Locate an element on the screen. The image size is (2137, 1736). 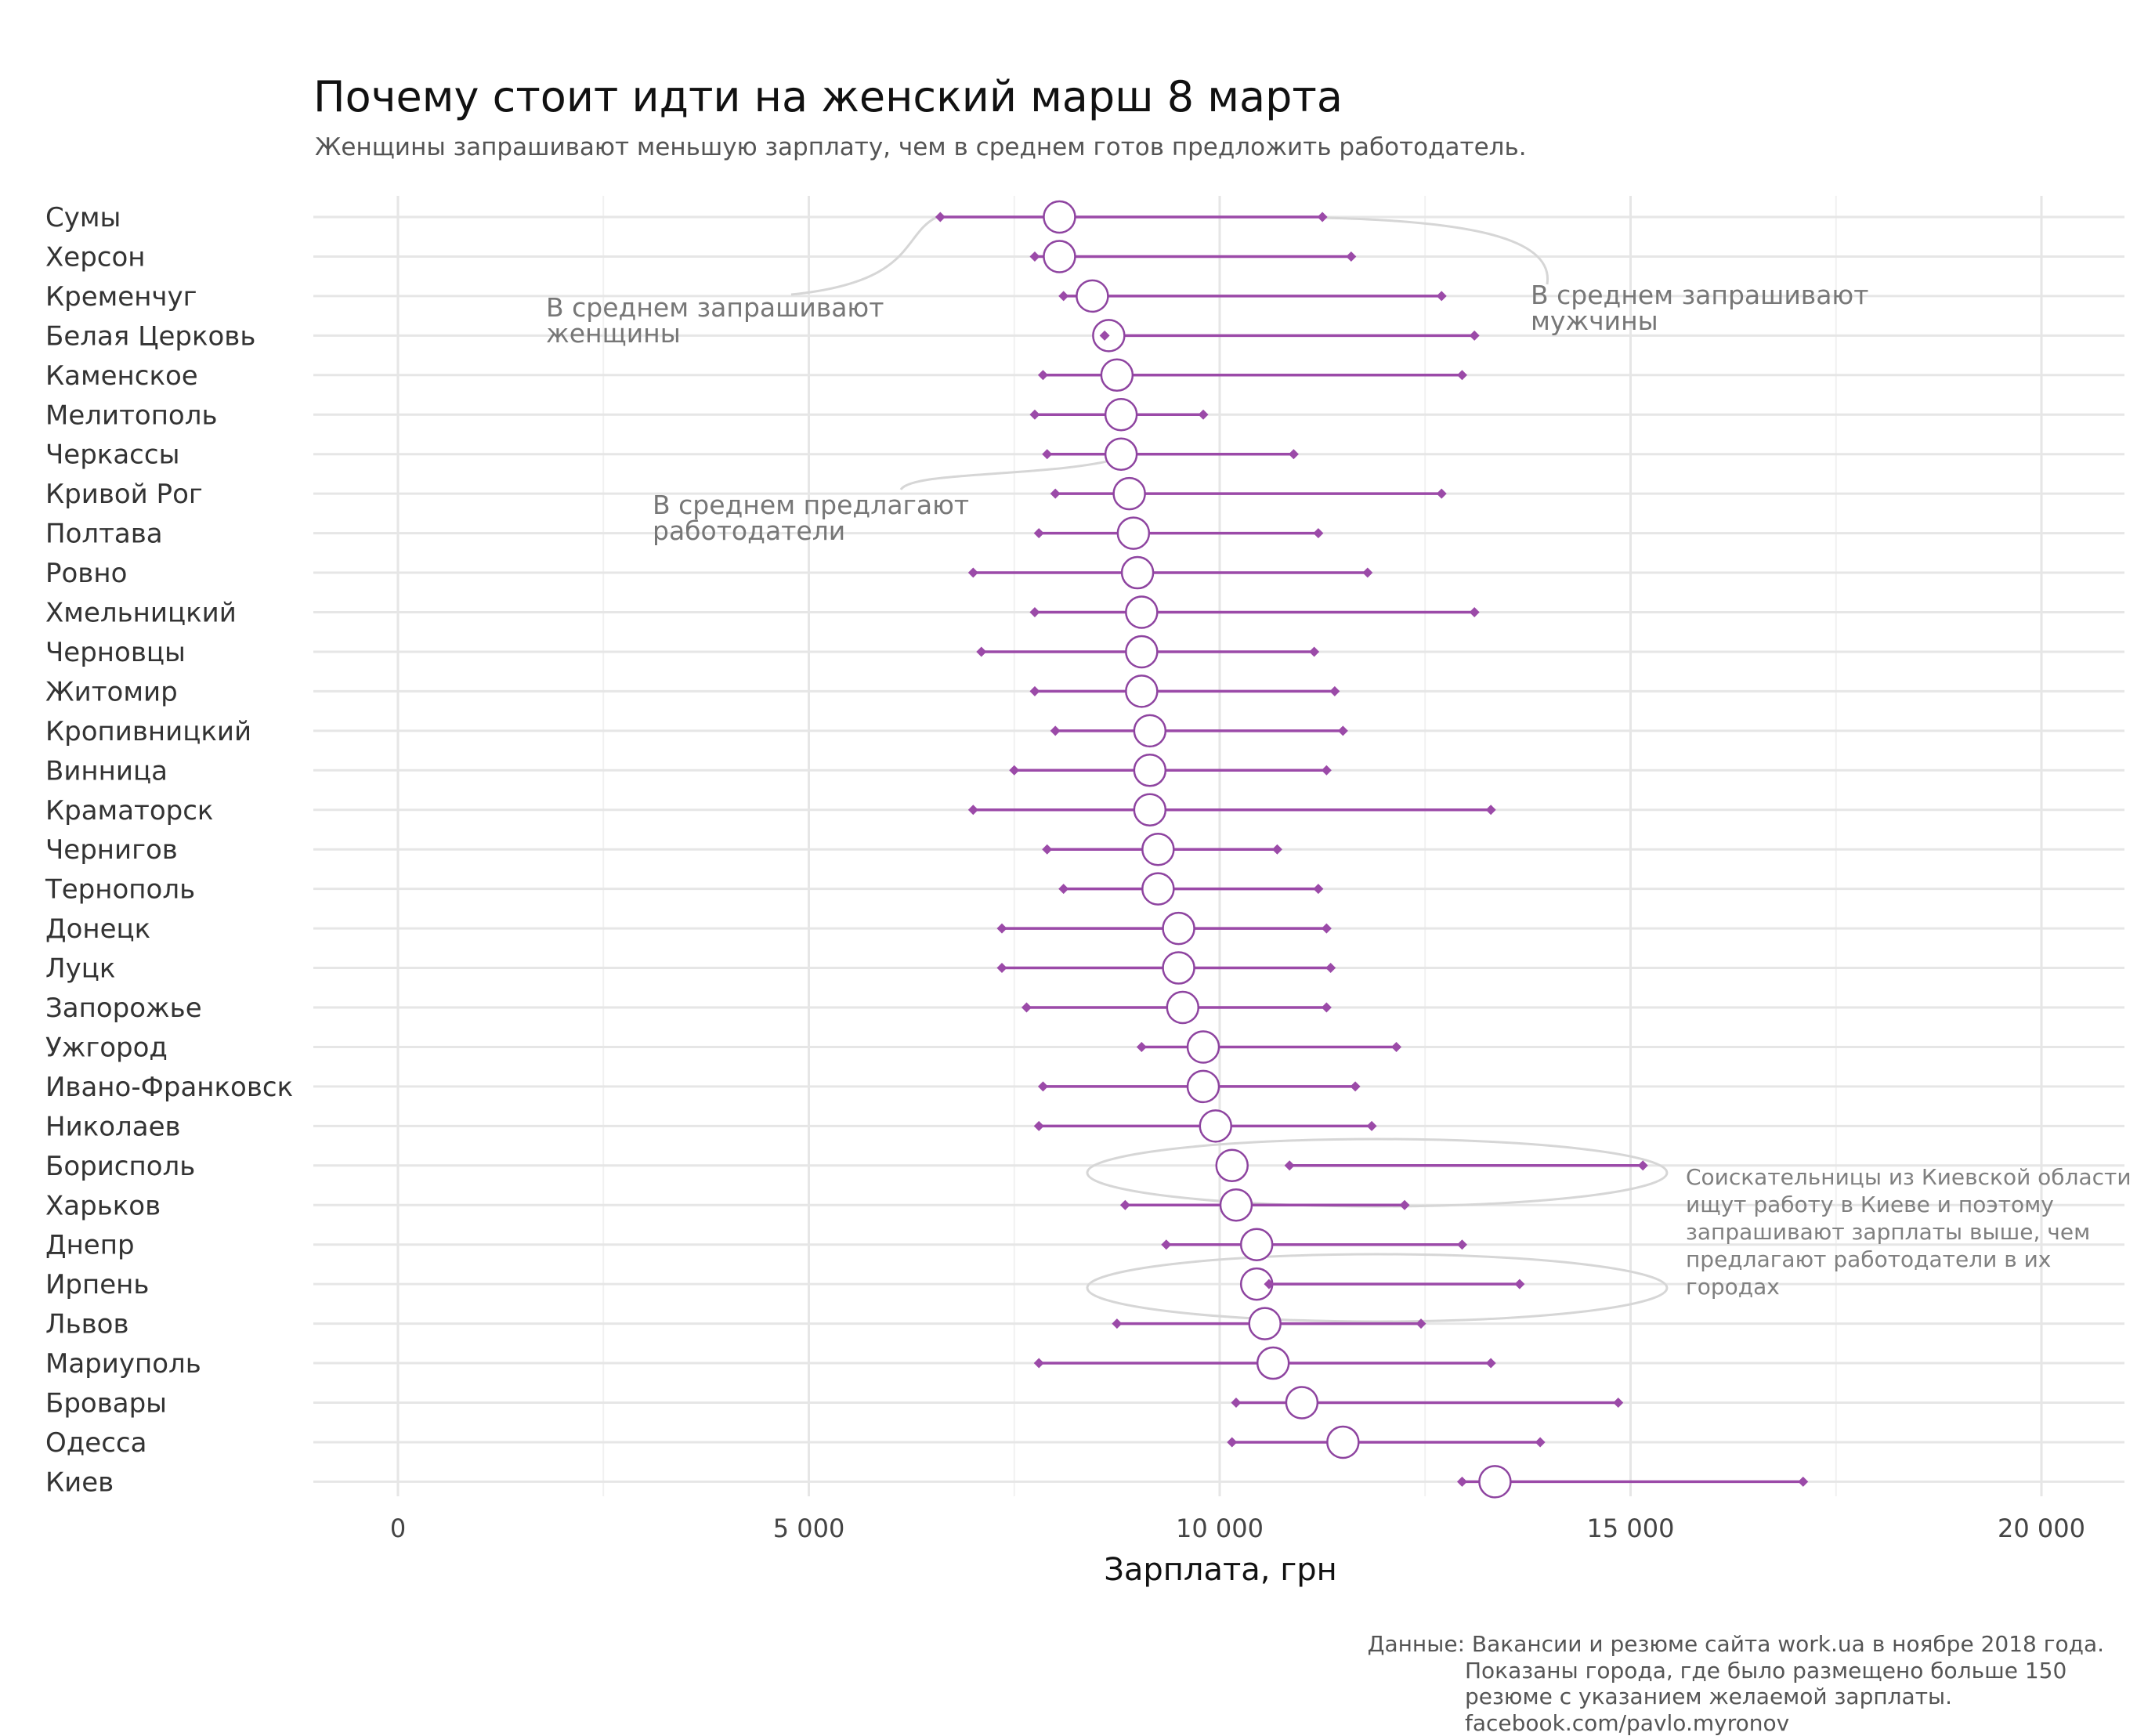
x-tick-label: 0 is located at coordinates (398, 1528).